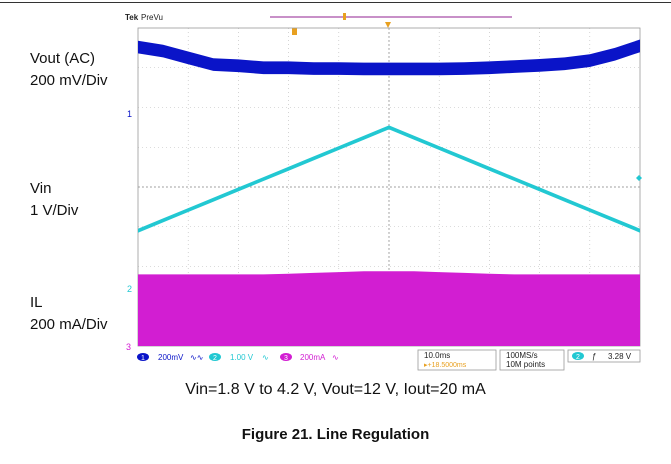 The height and width of the screenshot is (464, 671). What do you see at coordinates (294, 31) in the screenshot?
I see `trigger-position-marker` at bounding box center [294, 31].